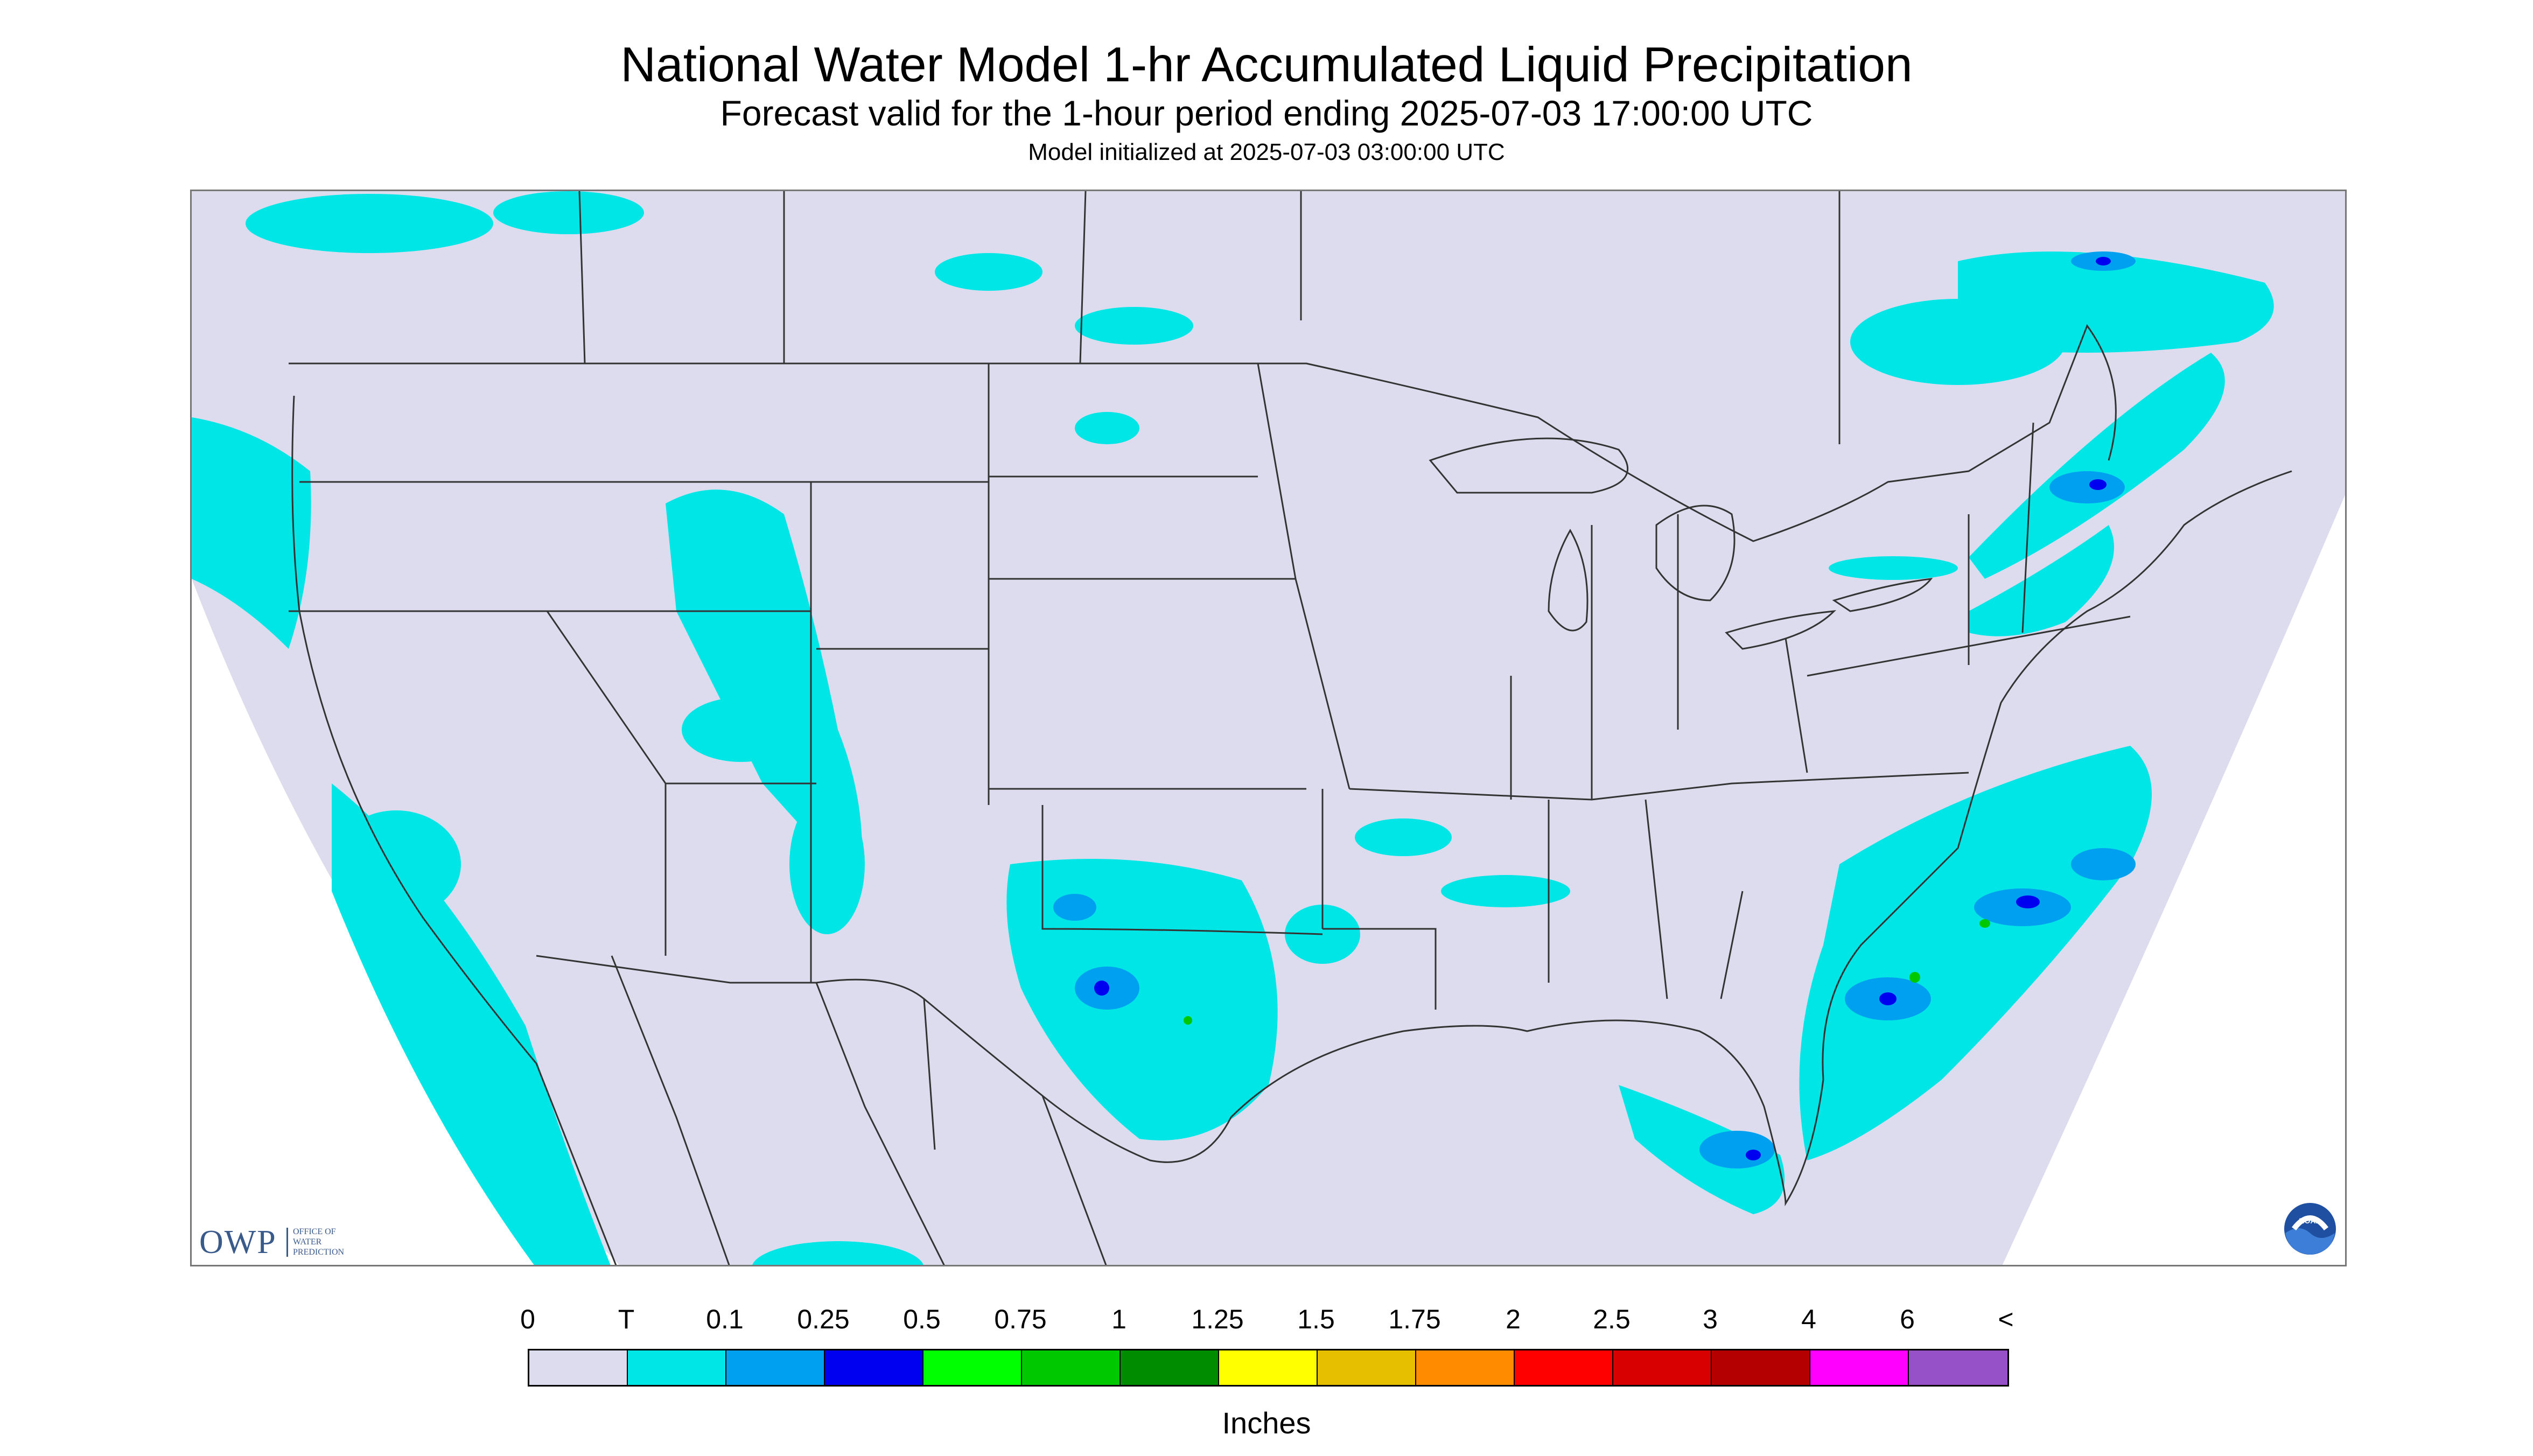  Describe the element at coordinates (824, 1319) in the screenshot. I see `legend-label: 0.25` at that location.